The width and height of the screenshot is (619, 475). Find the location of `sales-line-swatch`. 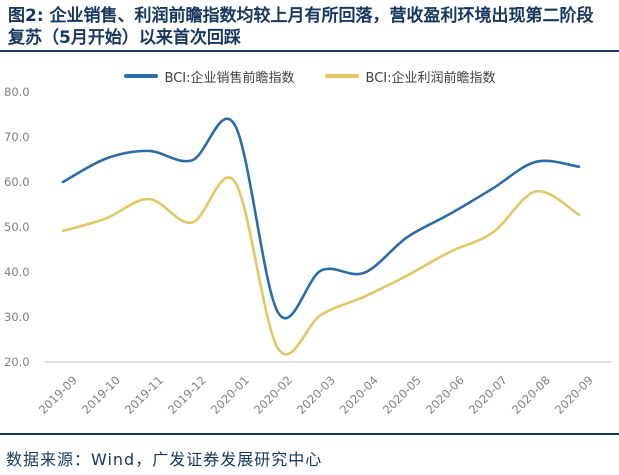

sales-line-swatch is located at coordinates (140, 76).